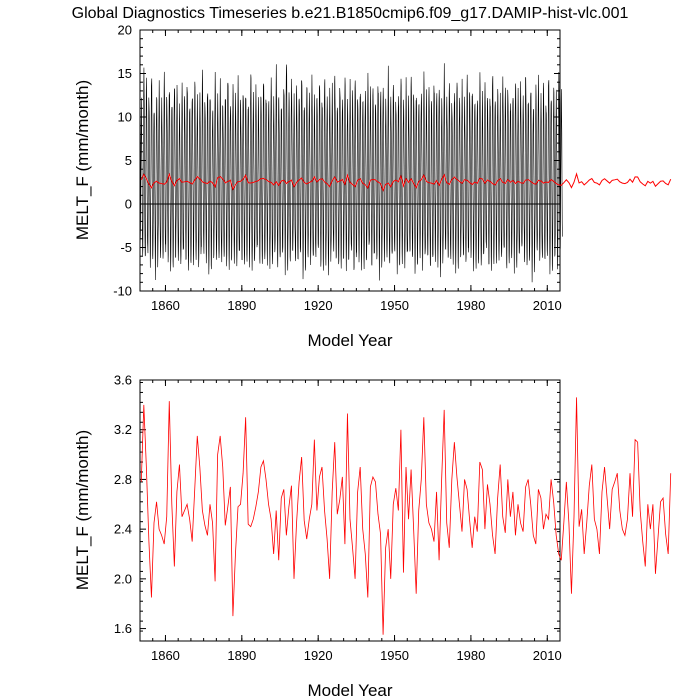  I want to click on top-y-axis-label: MELT_F (mm/month), so click(82, 160).